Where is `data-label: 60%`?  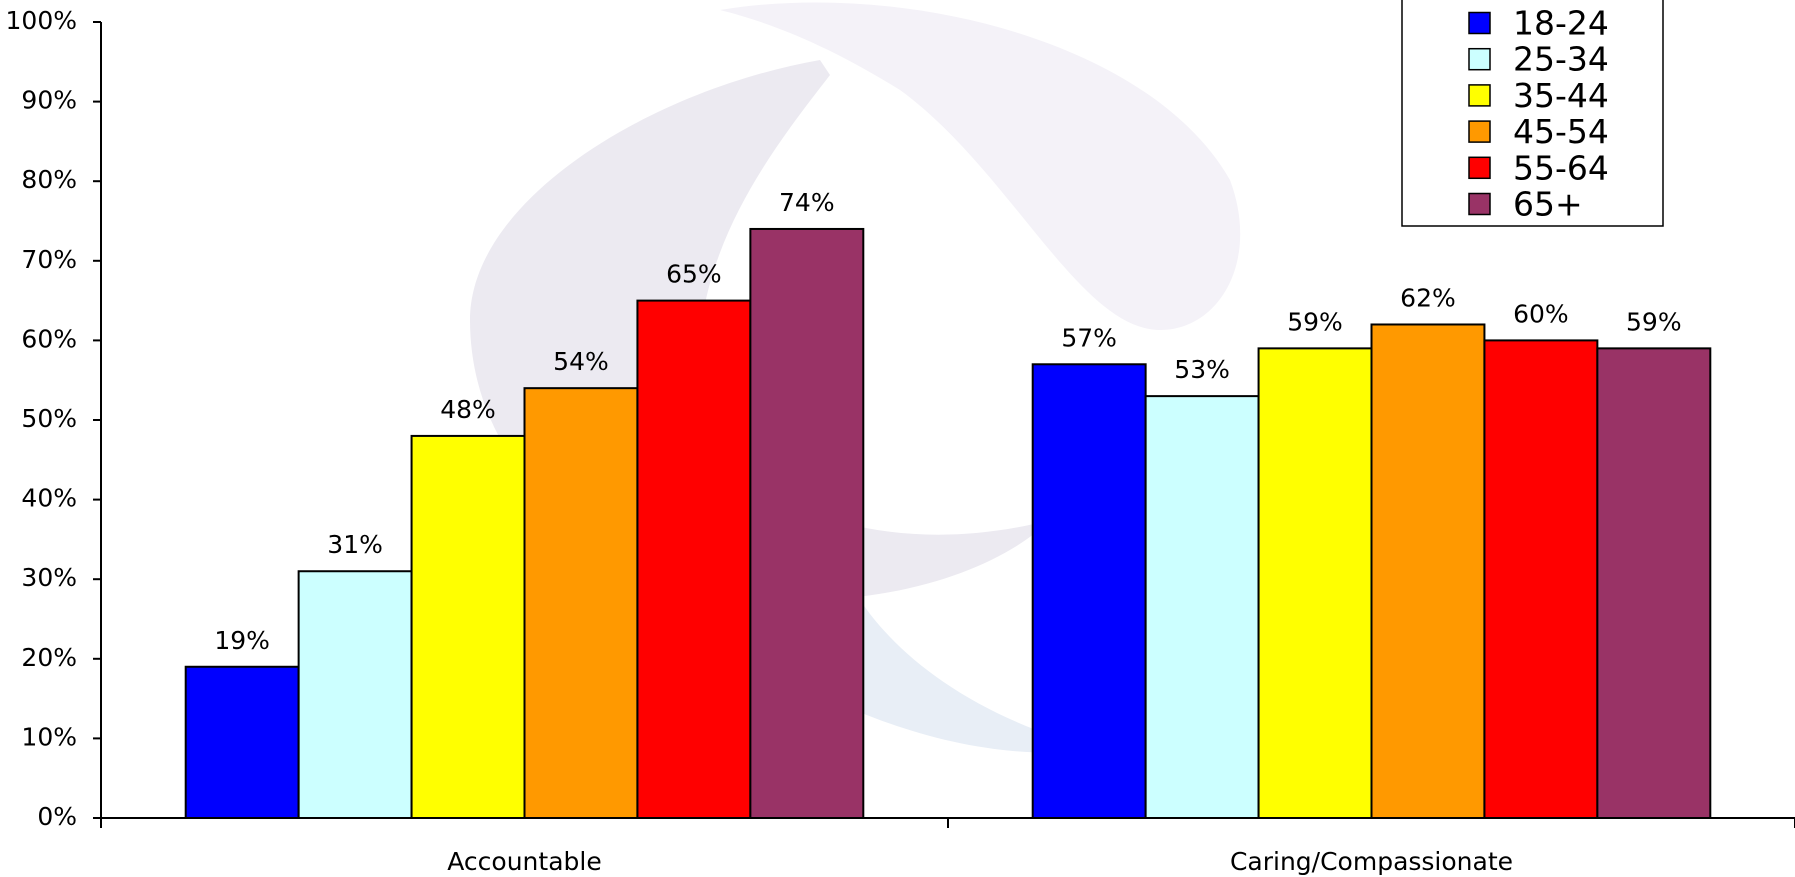
data-label: 60% is located at coordinates (1541, 313).